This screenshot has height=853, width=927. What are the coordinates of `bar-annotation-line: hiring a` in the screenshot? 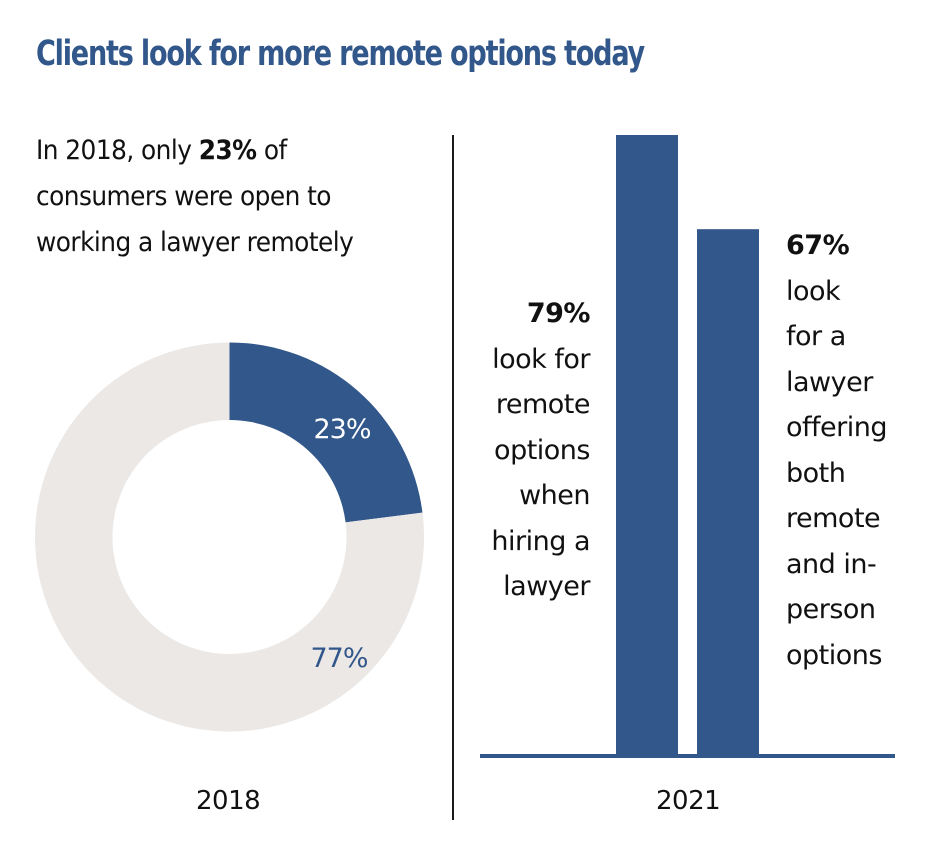 It's located at (540, 541).